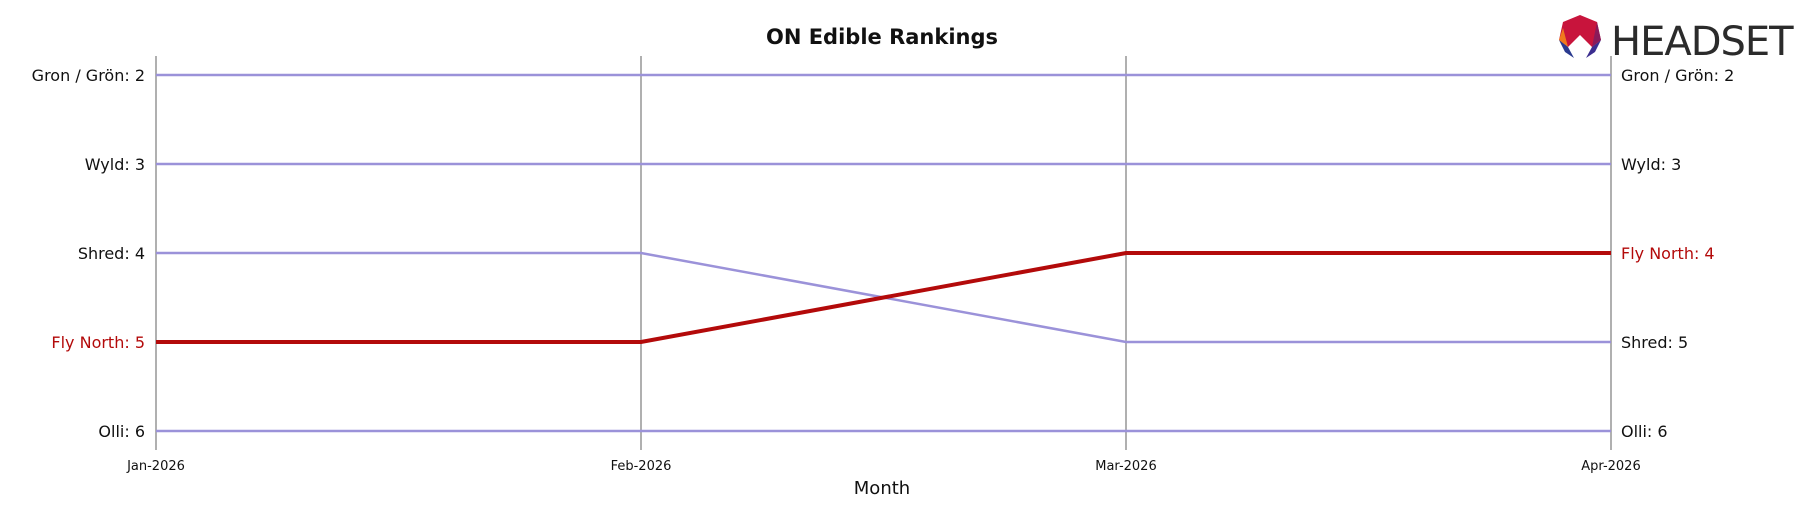 The width and height of the screenshot is (1795, 507). What do you see at coordinates (641, 466) in the screenshot?
I see `x-tick-label: Feb-2026` at bounding box center [641, 466].